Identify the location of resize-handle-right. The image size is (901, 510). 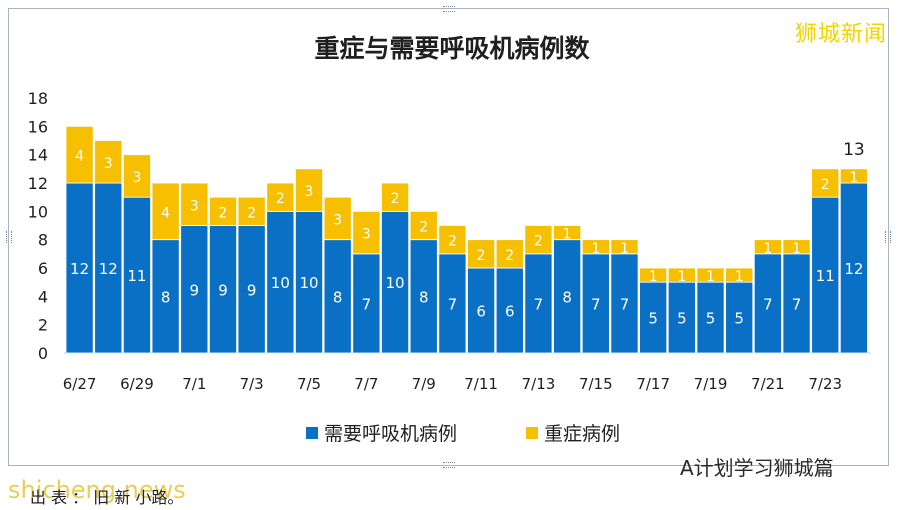
(888, 237).